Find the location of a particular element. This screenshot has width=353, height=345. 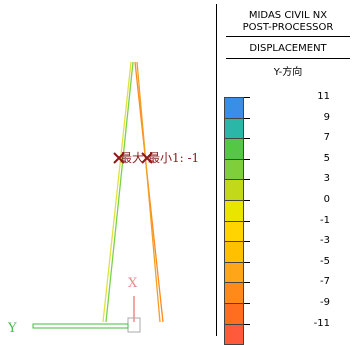

app-title: MIDAS CIVIL NX is located at coordinates (288, 15).